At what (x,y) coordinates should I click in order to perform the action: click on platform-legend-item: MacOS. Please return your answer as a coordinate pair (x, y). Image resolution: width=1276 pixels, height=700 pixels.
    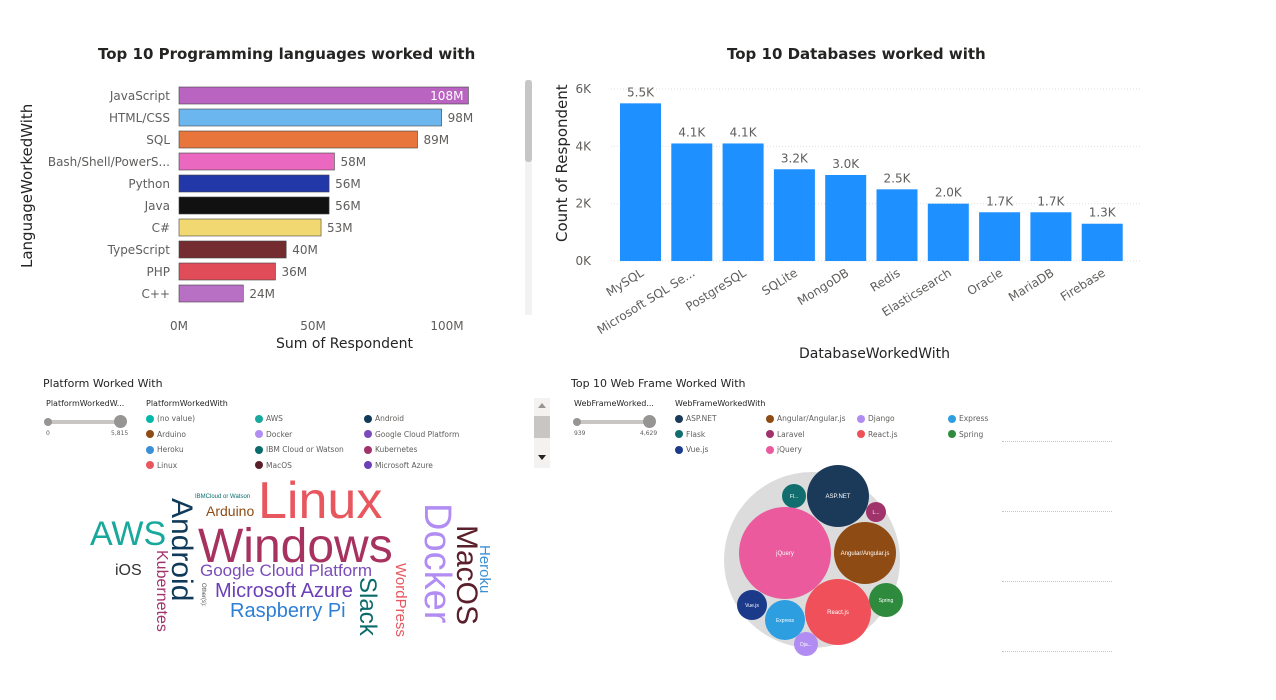
    Looking at the image, I should click on (273, 465).